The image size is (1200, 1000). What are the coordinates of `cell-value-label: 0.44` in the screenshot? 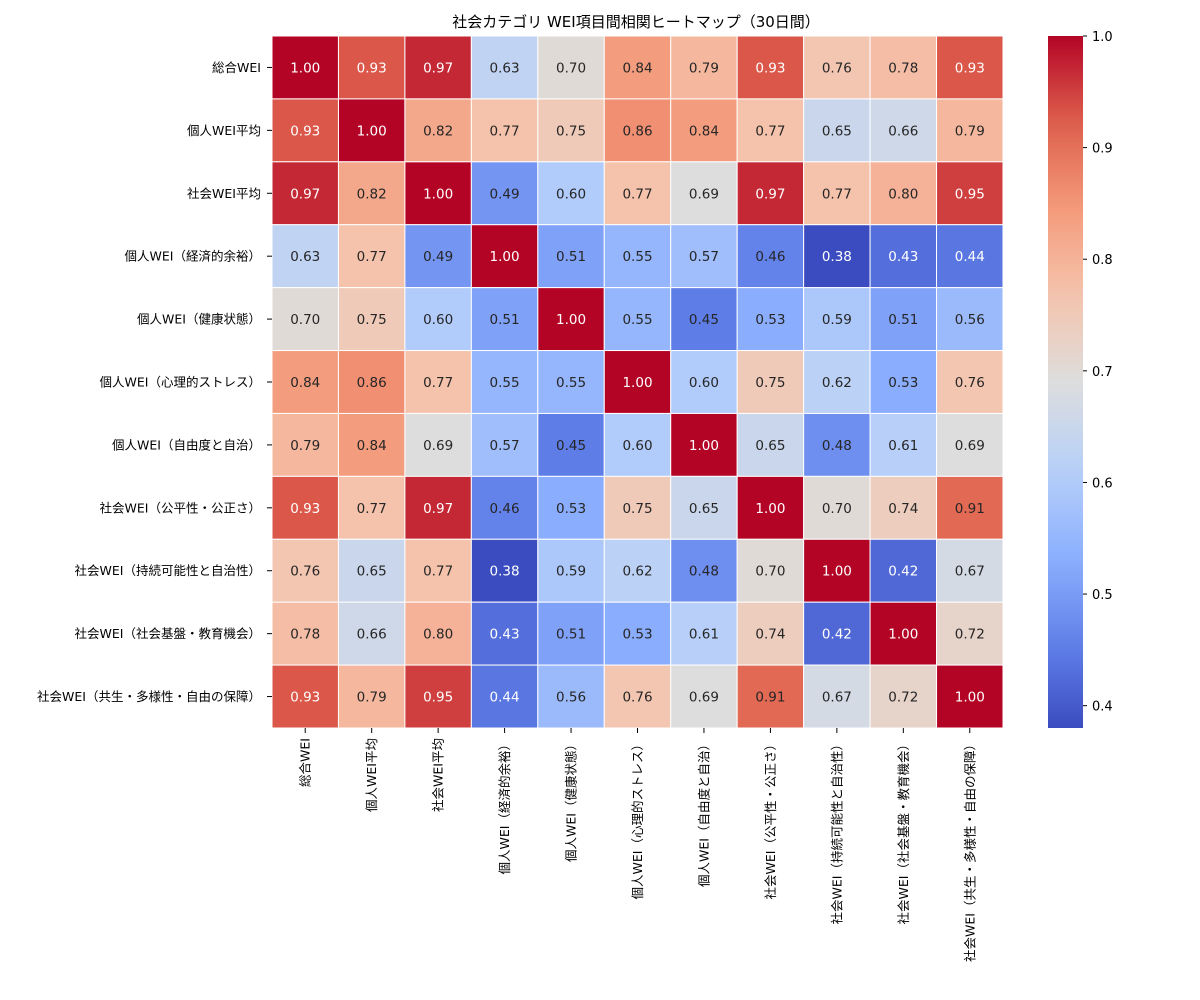 It's located at (970, 257).